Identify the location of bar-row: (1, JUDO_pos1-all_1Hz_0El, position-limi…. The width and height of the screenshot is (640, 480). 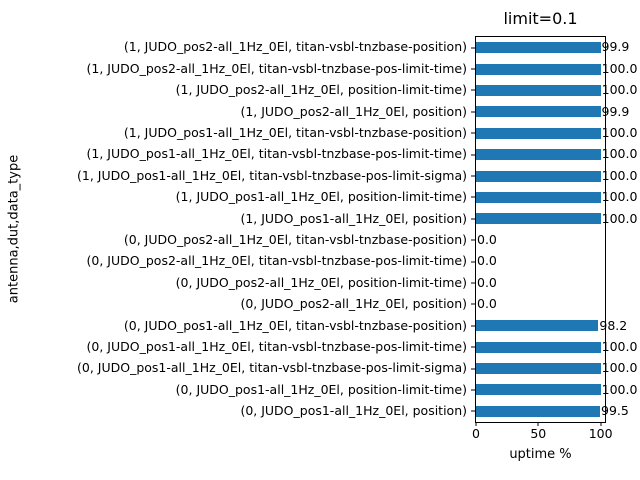
(406, 197).